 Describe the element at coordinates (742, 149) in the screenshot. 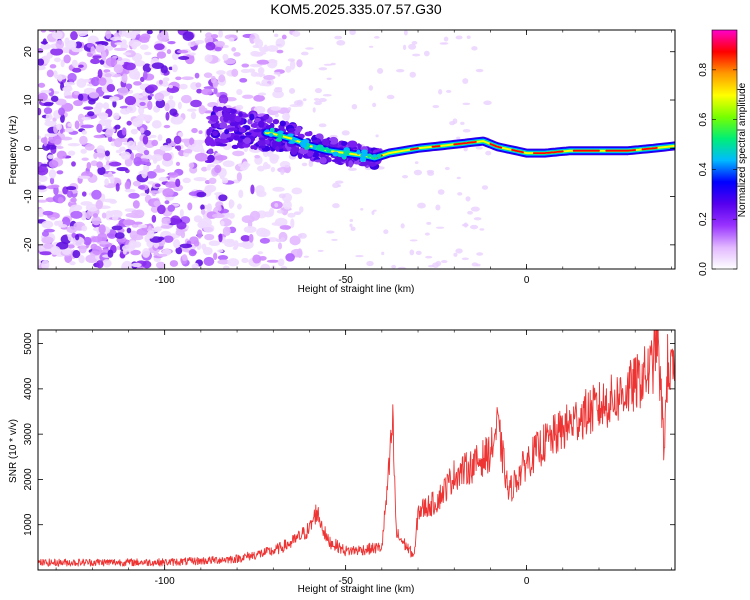

I see `colorbar-label: Normalized spectral amplitude` at that location.